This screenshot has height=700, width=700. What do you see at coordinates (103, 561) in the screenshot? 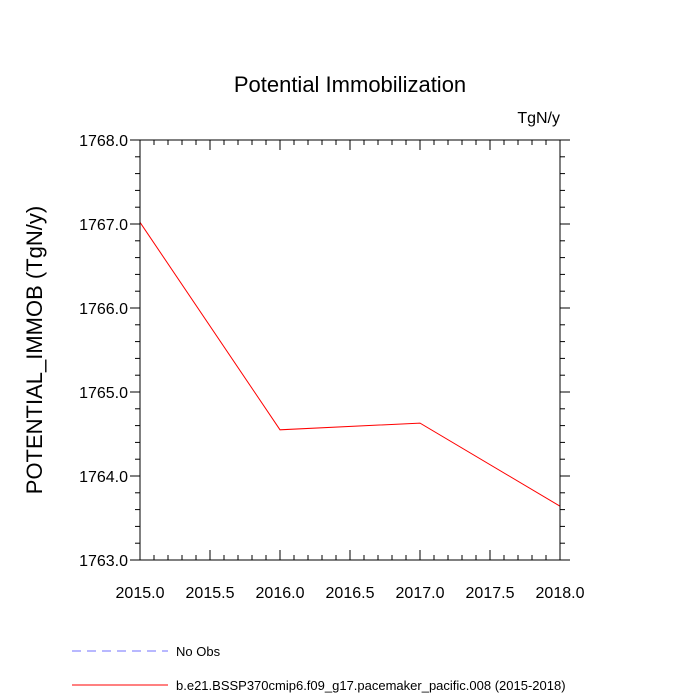
I see `y-tick-label: 1763.0` at bounding box center [103, 561].